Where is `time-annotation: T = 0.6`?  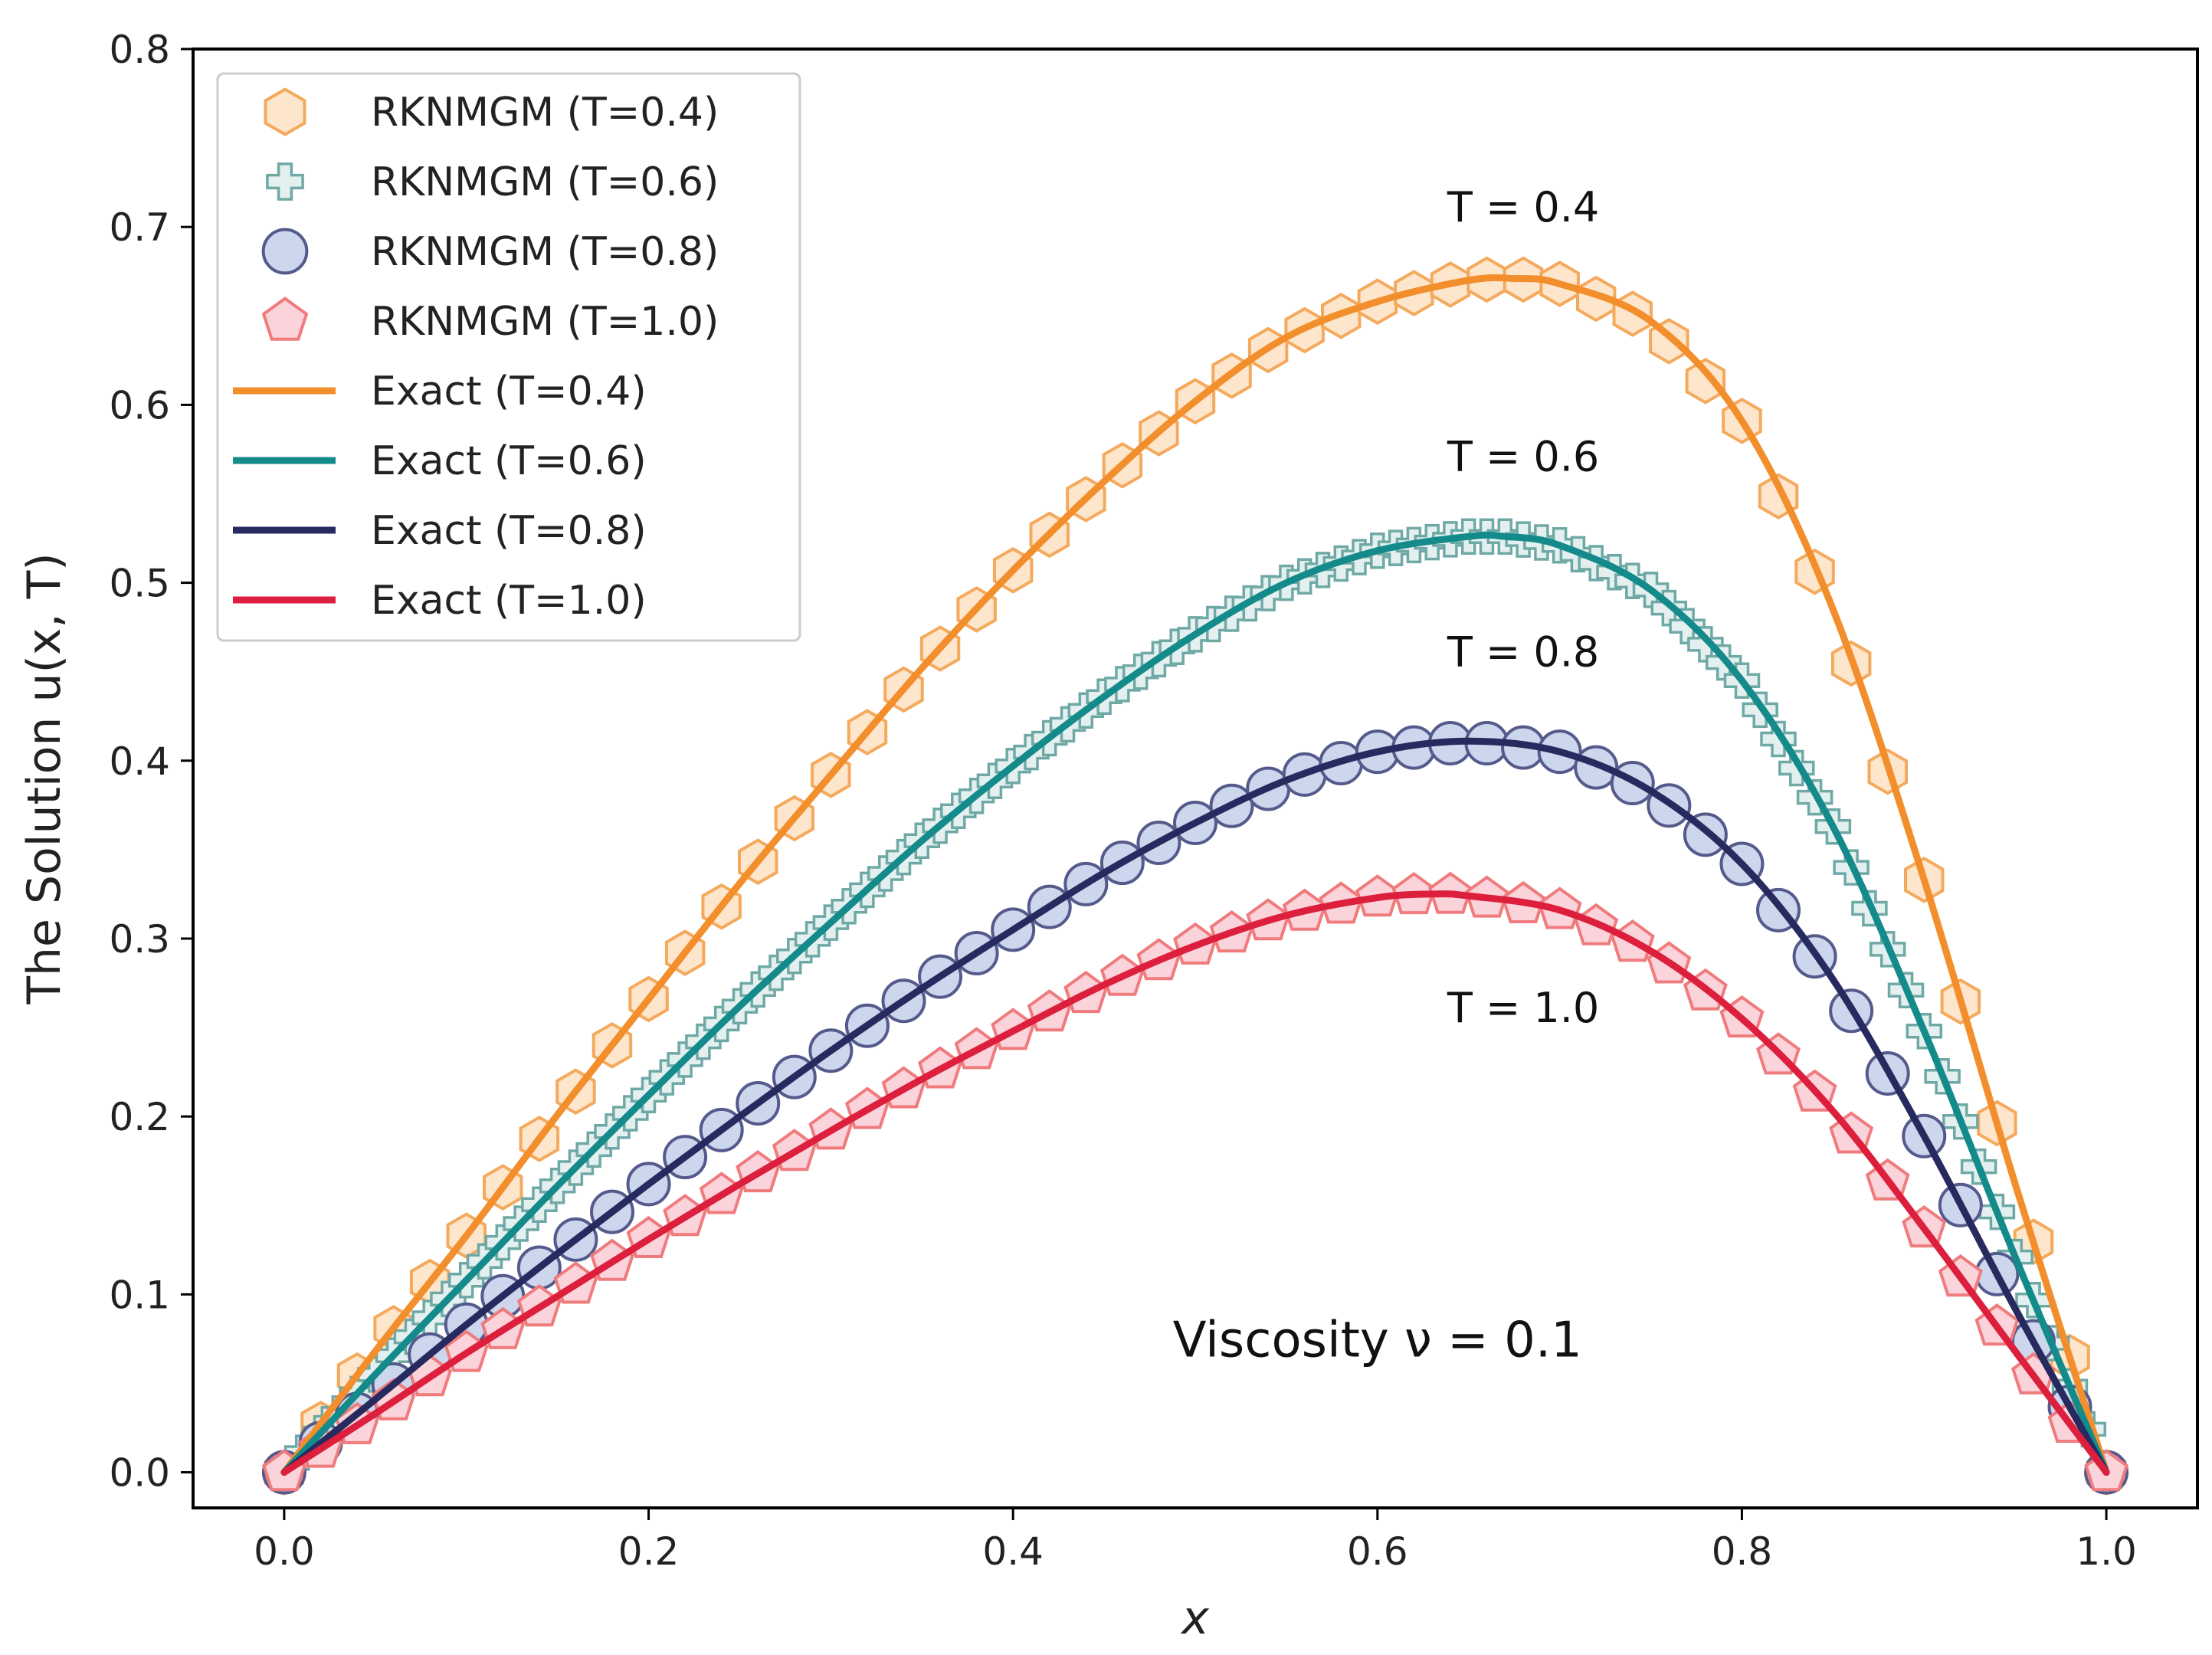
time-annotation: T = 0.6 is located at coordinates (1523, 456).